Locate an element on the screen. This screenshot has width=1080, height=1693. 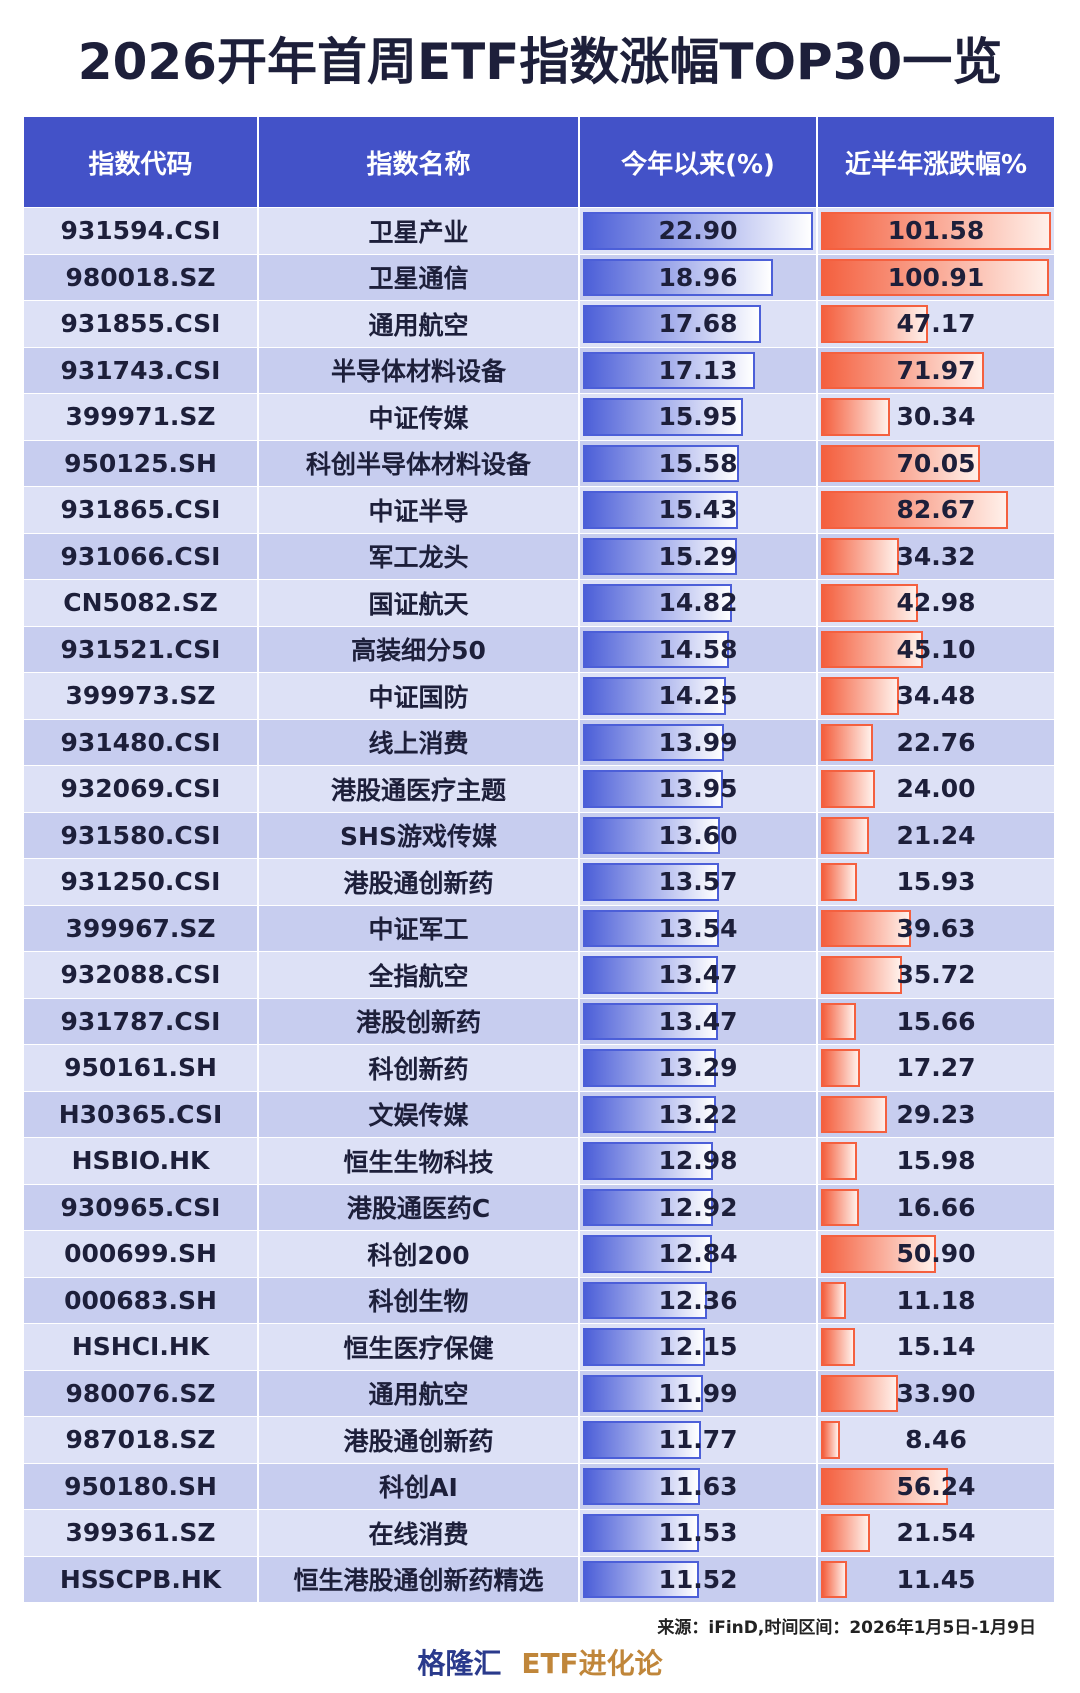
cell-value: 15.66 is located at coordinates (936, 1021).